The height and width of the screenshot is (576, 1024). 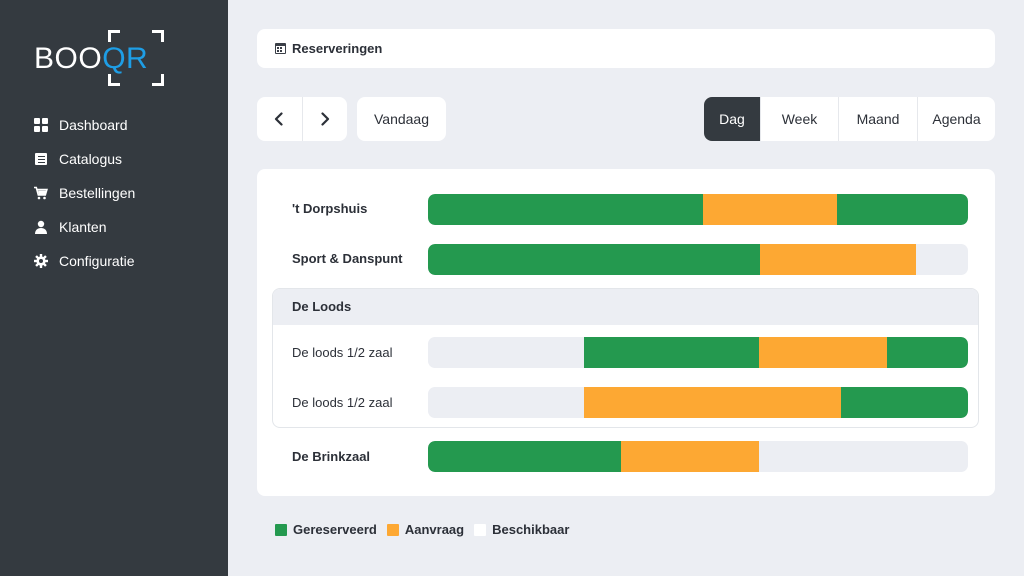 I want to click on chevron-right-icon, so click(x=325, y=119).